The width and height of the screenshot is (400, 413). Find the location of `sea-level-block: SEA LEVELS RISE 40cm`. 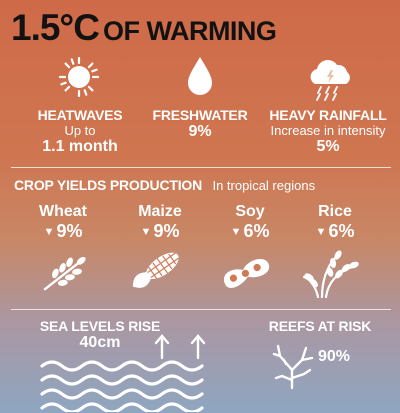

sea-level-block: SEA LEVELS RISE 40cm is located at coordinates (100, 335).